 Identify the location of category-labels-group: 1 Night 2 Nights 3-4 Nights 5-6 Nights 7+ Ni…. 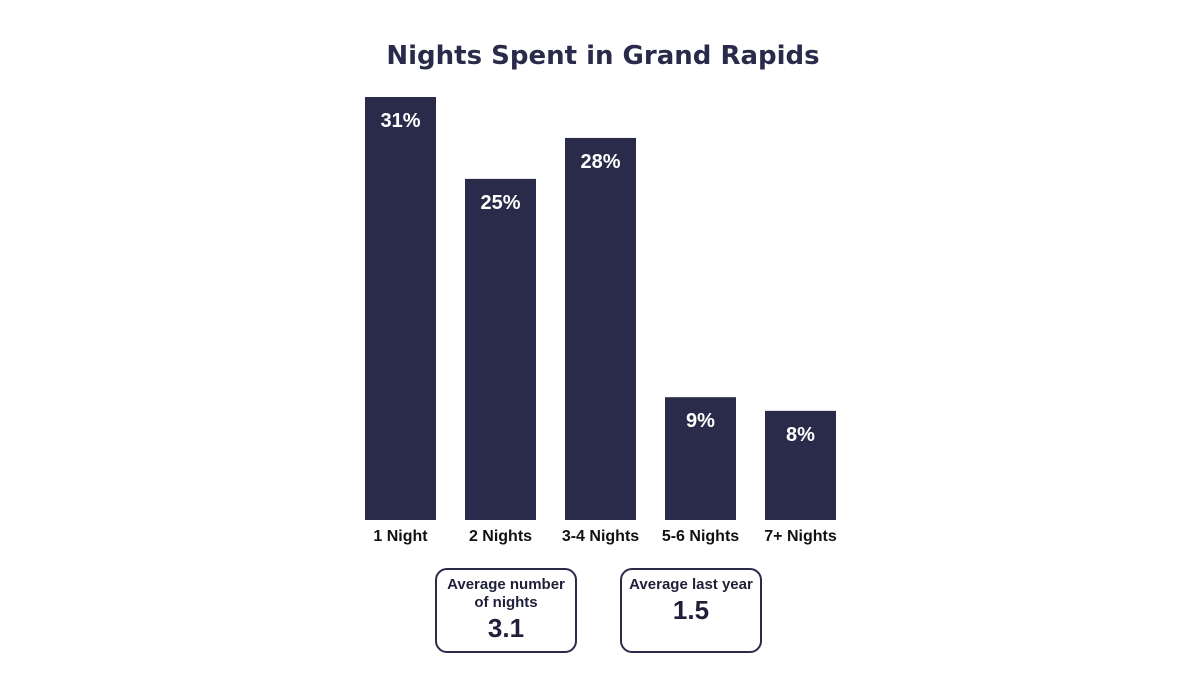
(604, 536).